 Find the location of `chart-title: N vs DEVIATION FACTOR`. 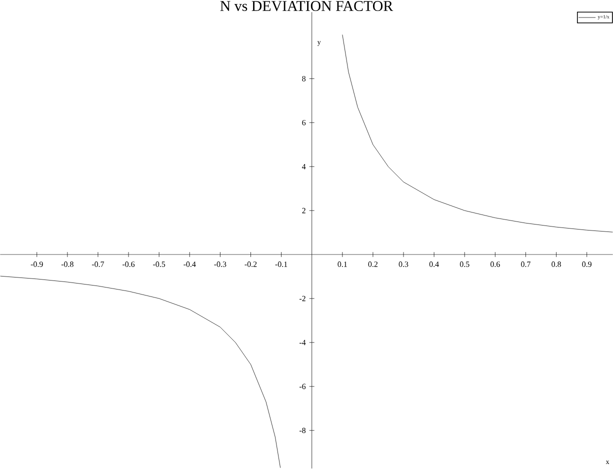

chart-title: N vs DEVIATION FACTOR is located at coordinates (307, 6).